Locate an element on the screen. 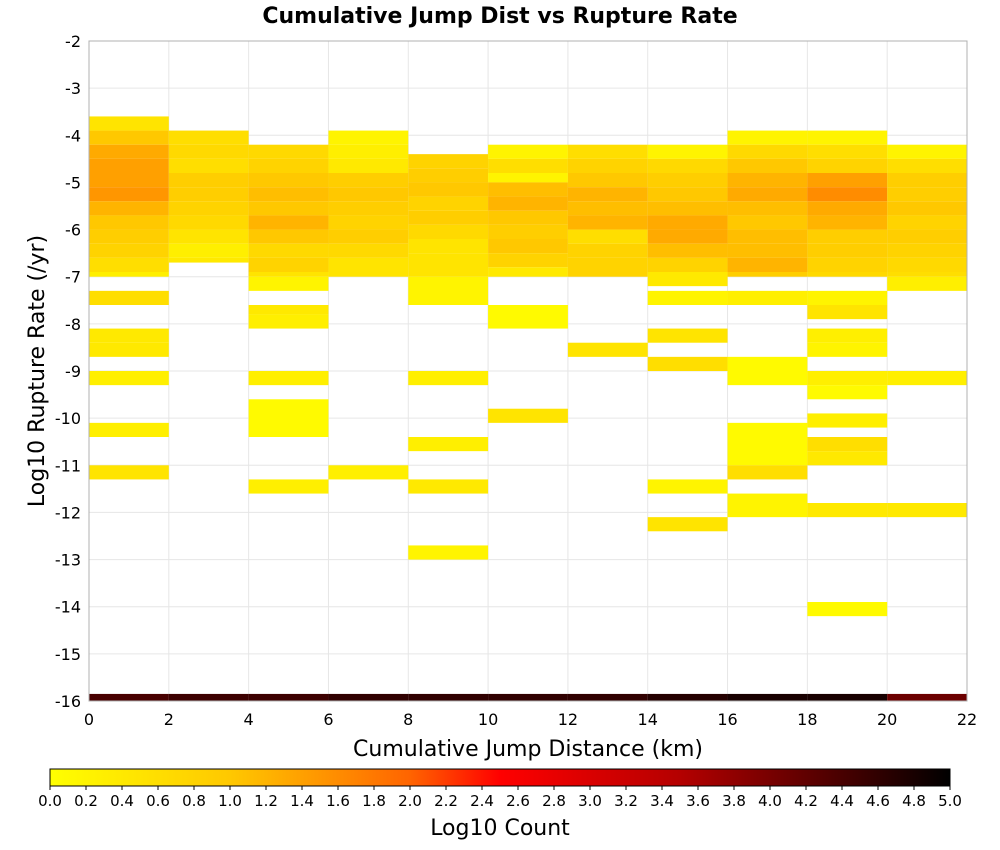 The height and width of the screenshot is (850, 1000). colorbar-tick-label: 3.0 is located at coordinates (590, 801).